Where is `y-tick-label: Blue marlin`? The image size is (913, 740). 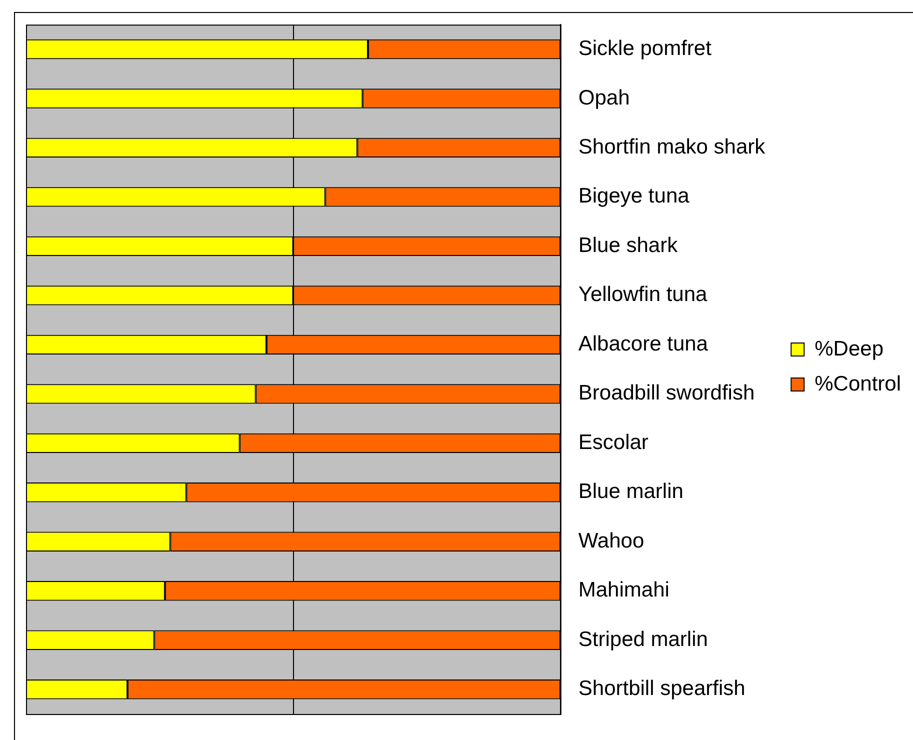
y-tick-label: Blue marlin is located at coordinates (631, 492).